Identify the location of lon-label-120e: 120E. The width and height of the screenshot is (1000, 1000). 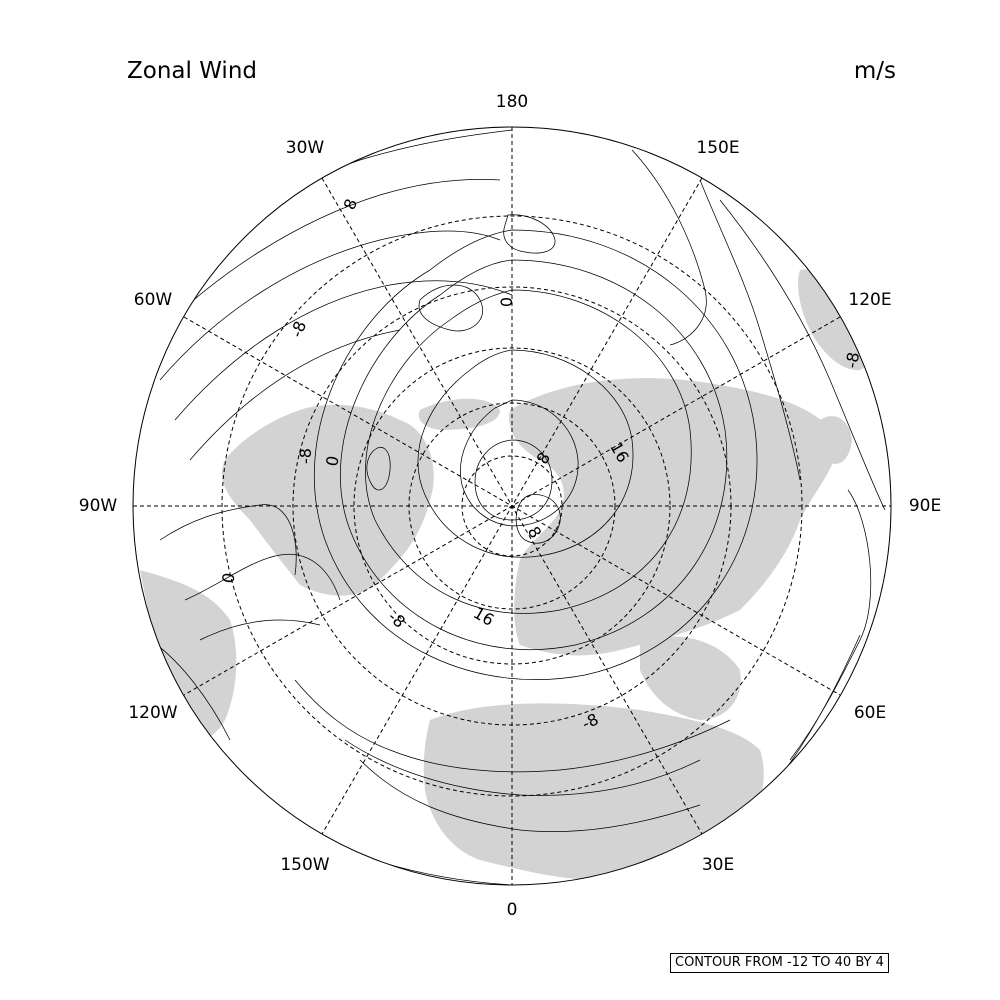
(869, 300).